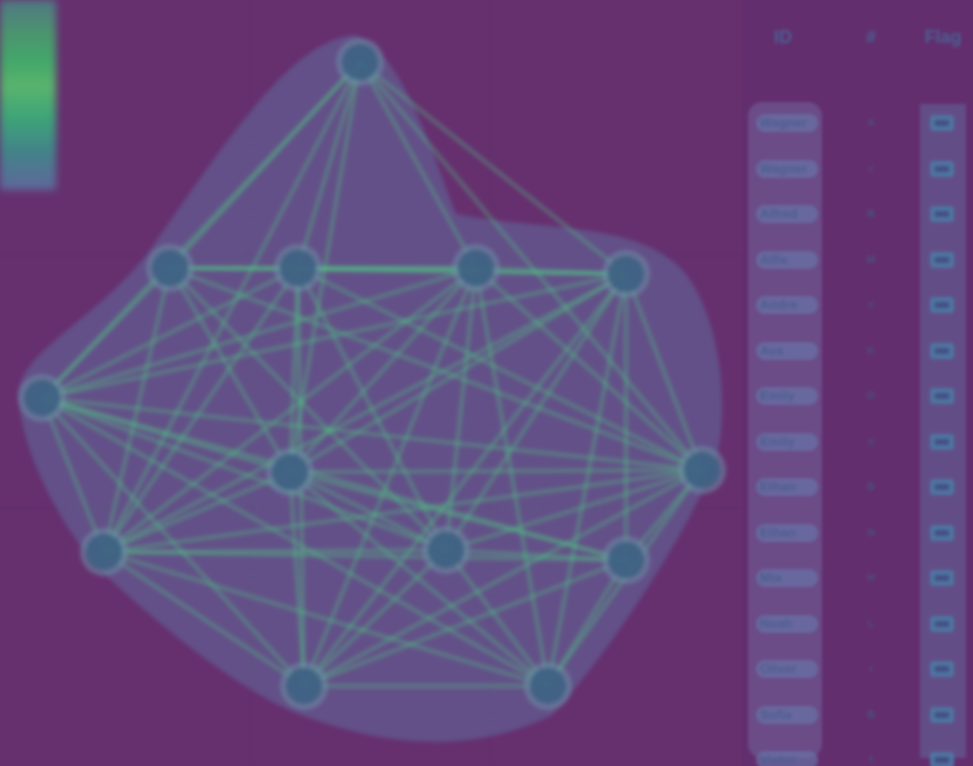 The image size is (973, 766). I want to click on table-code-cell: n, so click(871, 442).